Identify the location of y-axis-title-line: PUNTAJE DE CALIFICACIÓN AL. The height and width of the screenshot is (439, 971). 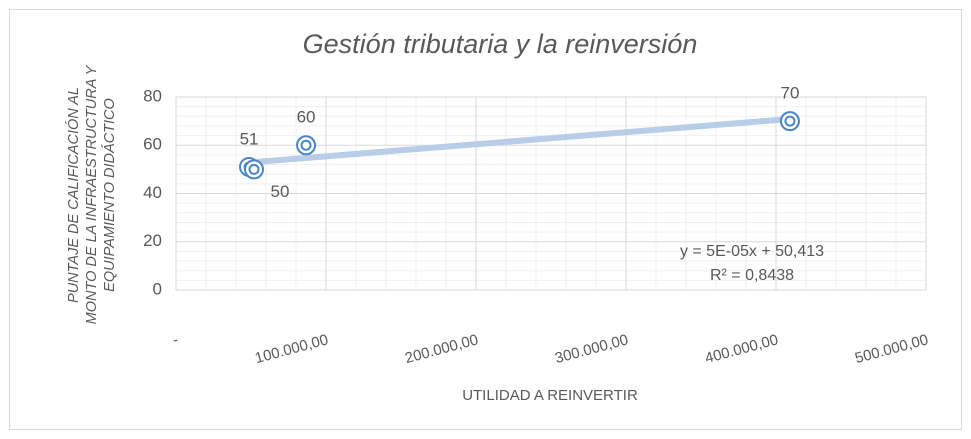
(73, 195).